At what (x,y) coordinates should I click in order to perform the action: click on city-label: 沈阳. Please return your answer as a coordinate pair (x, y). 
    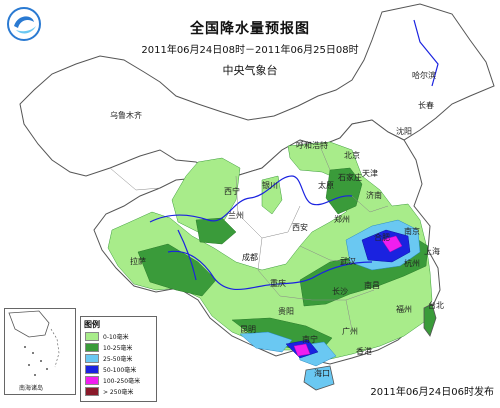
    Looking at the image, I should click on (404, 131).